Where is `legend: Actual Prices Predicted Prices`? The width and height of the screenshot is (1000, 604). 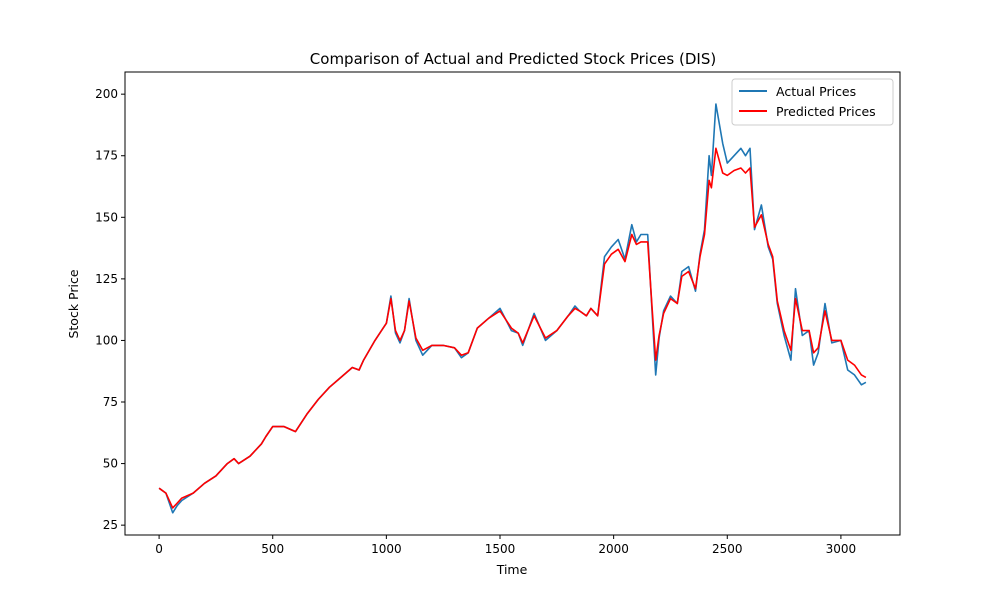
legend: Actual Prices Predicted Prices is located at coordinates (812, 102).